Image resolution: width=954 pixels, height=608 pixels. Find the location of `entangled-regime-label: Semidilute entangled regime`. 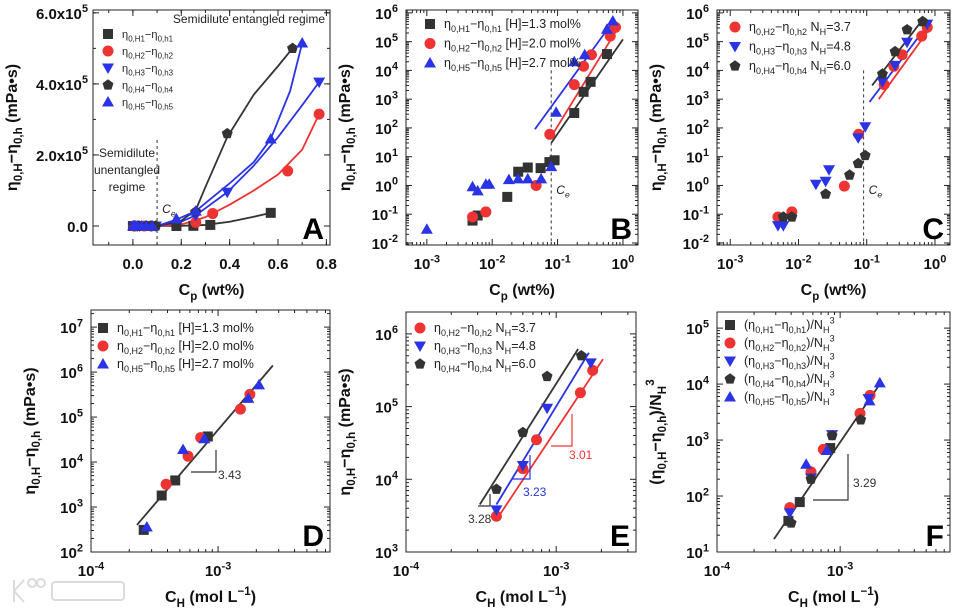

entangled-regime-label: Semidilute entangled regime is located at coordinates (249, 19).